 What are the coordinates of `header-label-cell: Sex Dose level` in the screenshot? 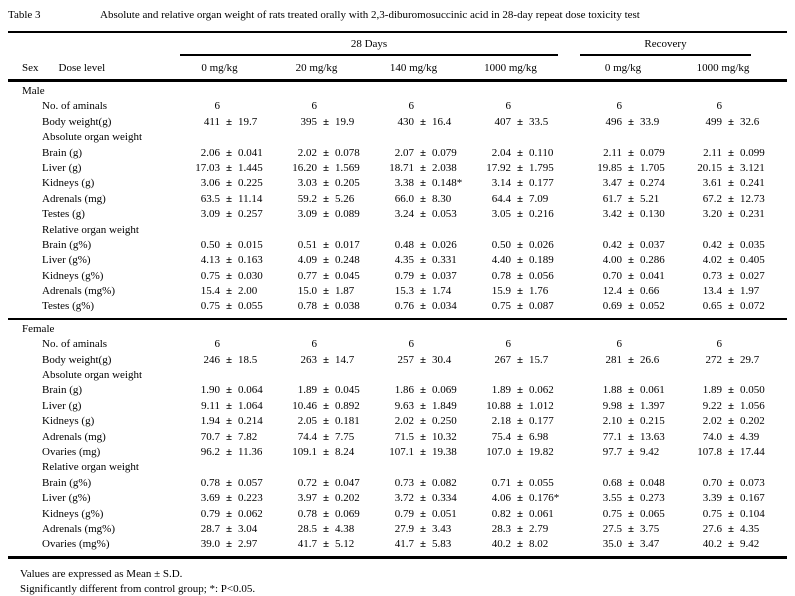 It's located at (93, 68).